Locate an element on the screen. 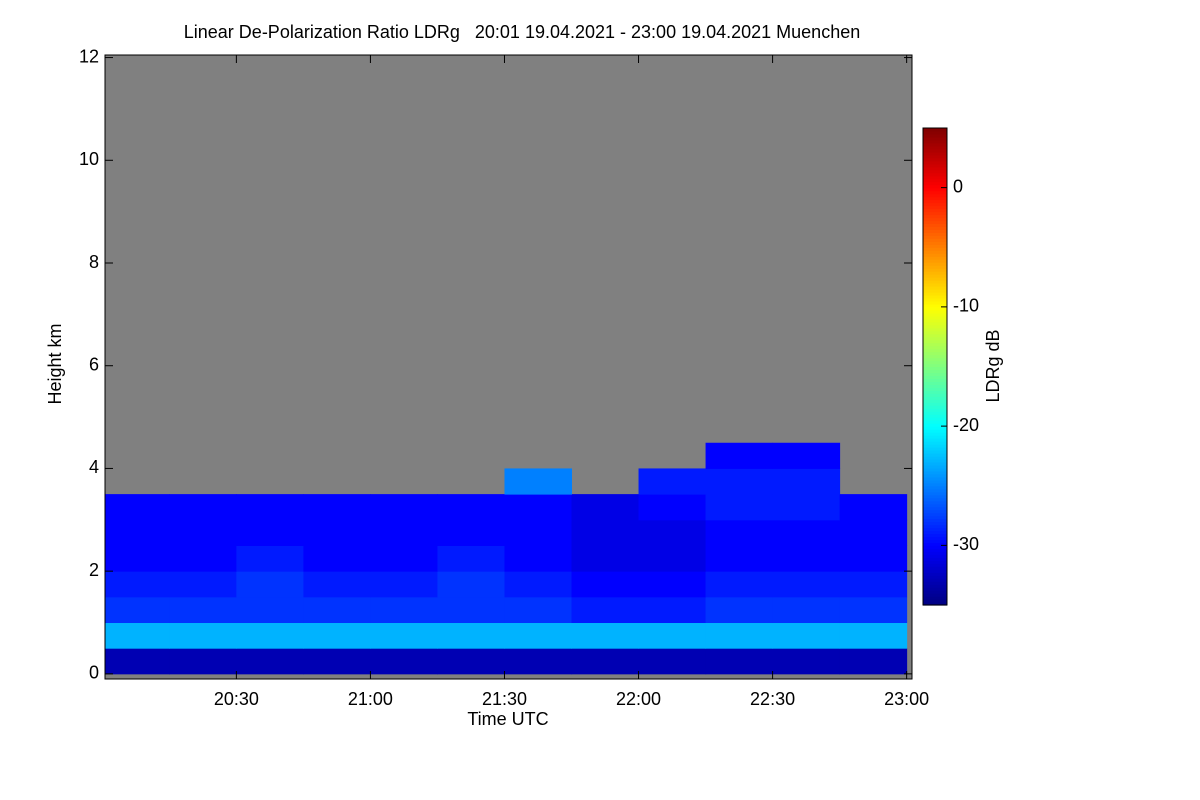  y-tick-label: 6 is located at coordinates (94, 364).